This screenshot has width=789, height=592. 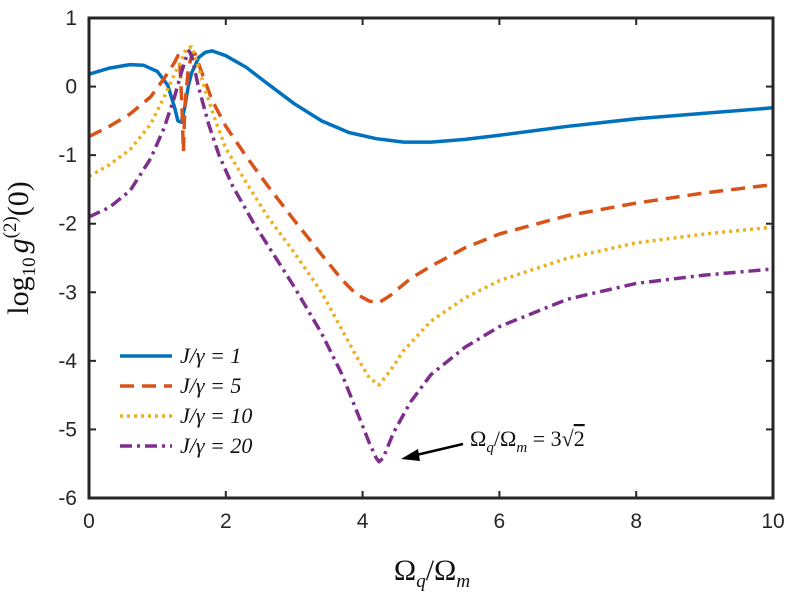 I want to click on annotation-label: Ωq/Ωm = 3√2, so click(x=527, y=441).